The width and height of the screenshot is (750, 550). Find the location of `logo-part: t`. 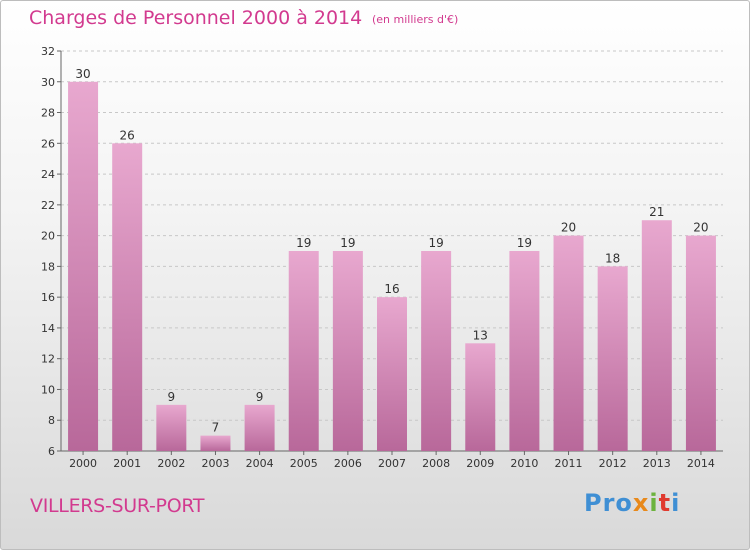

logo-part: t is located at coordinates (665, 503).